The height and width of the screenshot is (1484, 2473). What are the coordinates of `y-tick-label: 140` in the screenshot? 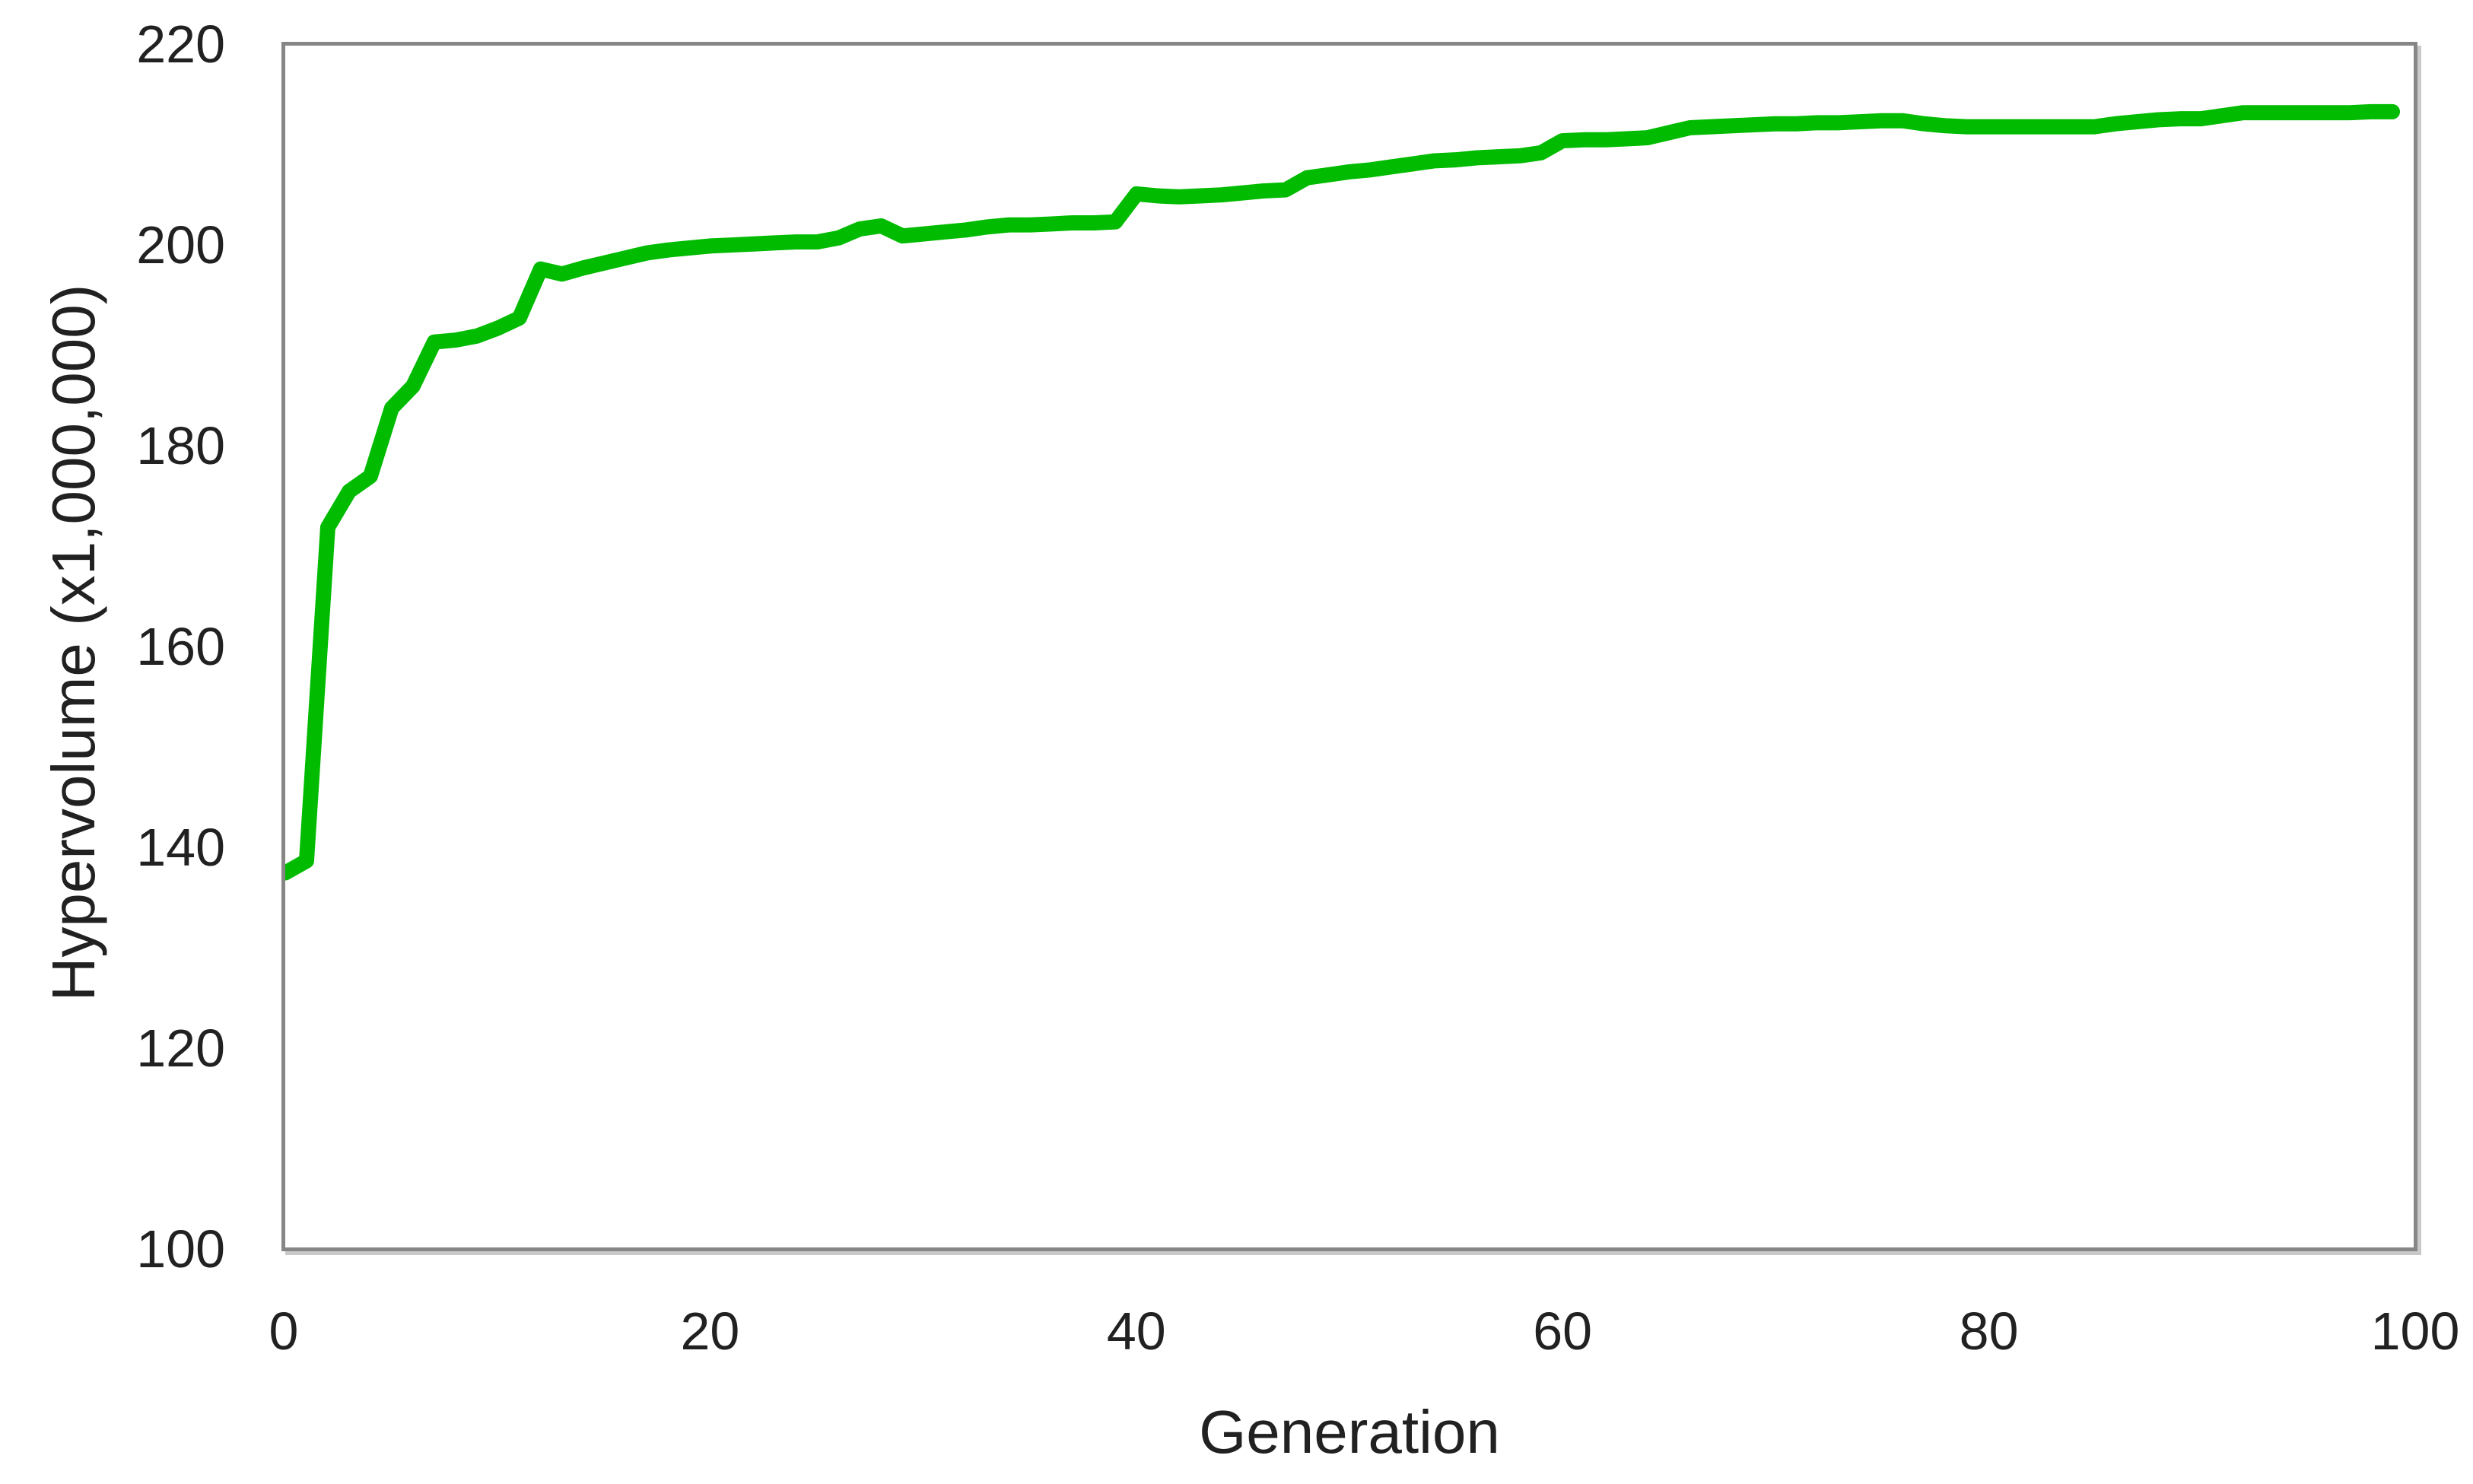 It's located at (180, 847).